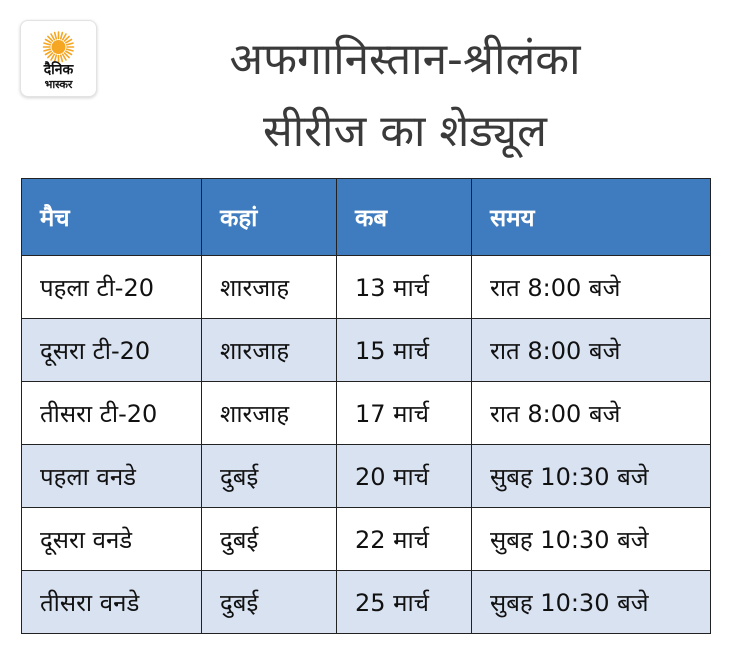 The image size is (730, 655). Describe the element at coordinates (404, 217) in the screenshot. I see `header-date: कब` at that location.